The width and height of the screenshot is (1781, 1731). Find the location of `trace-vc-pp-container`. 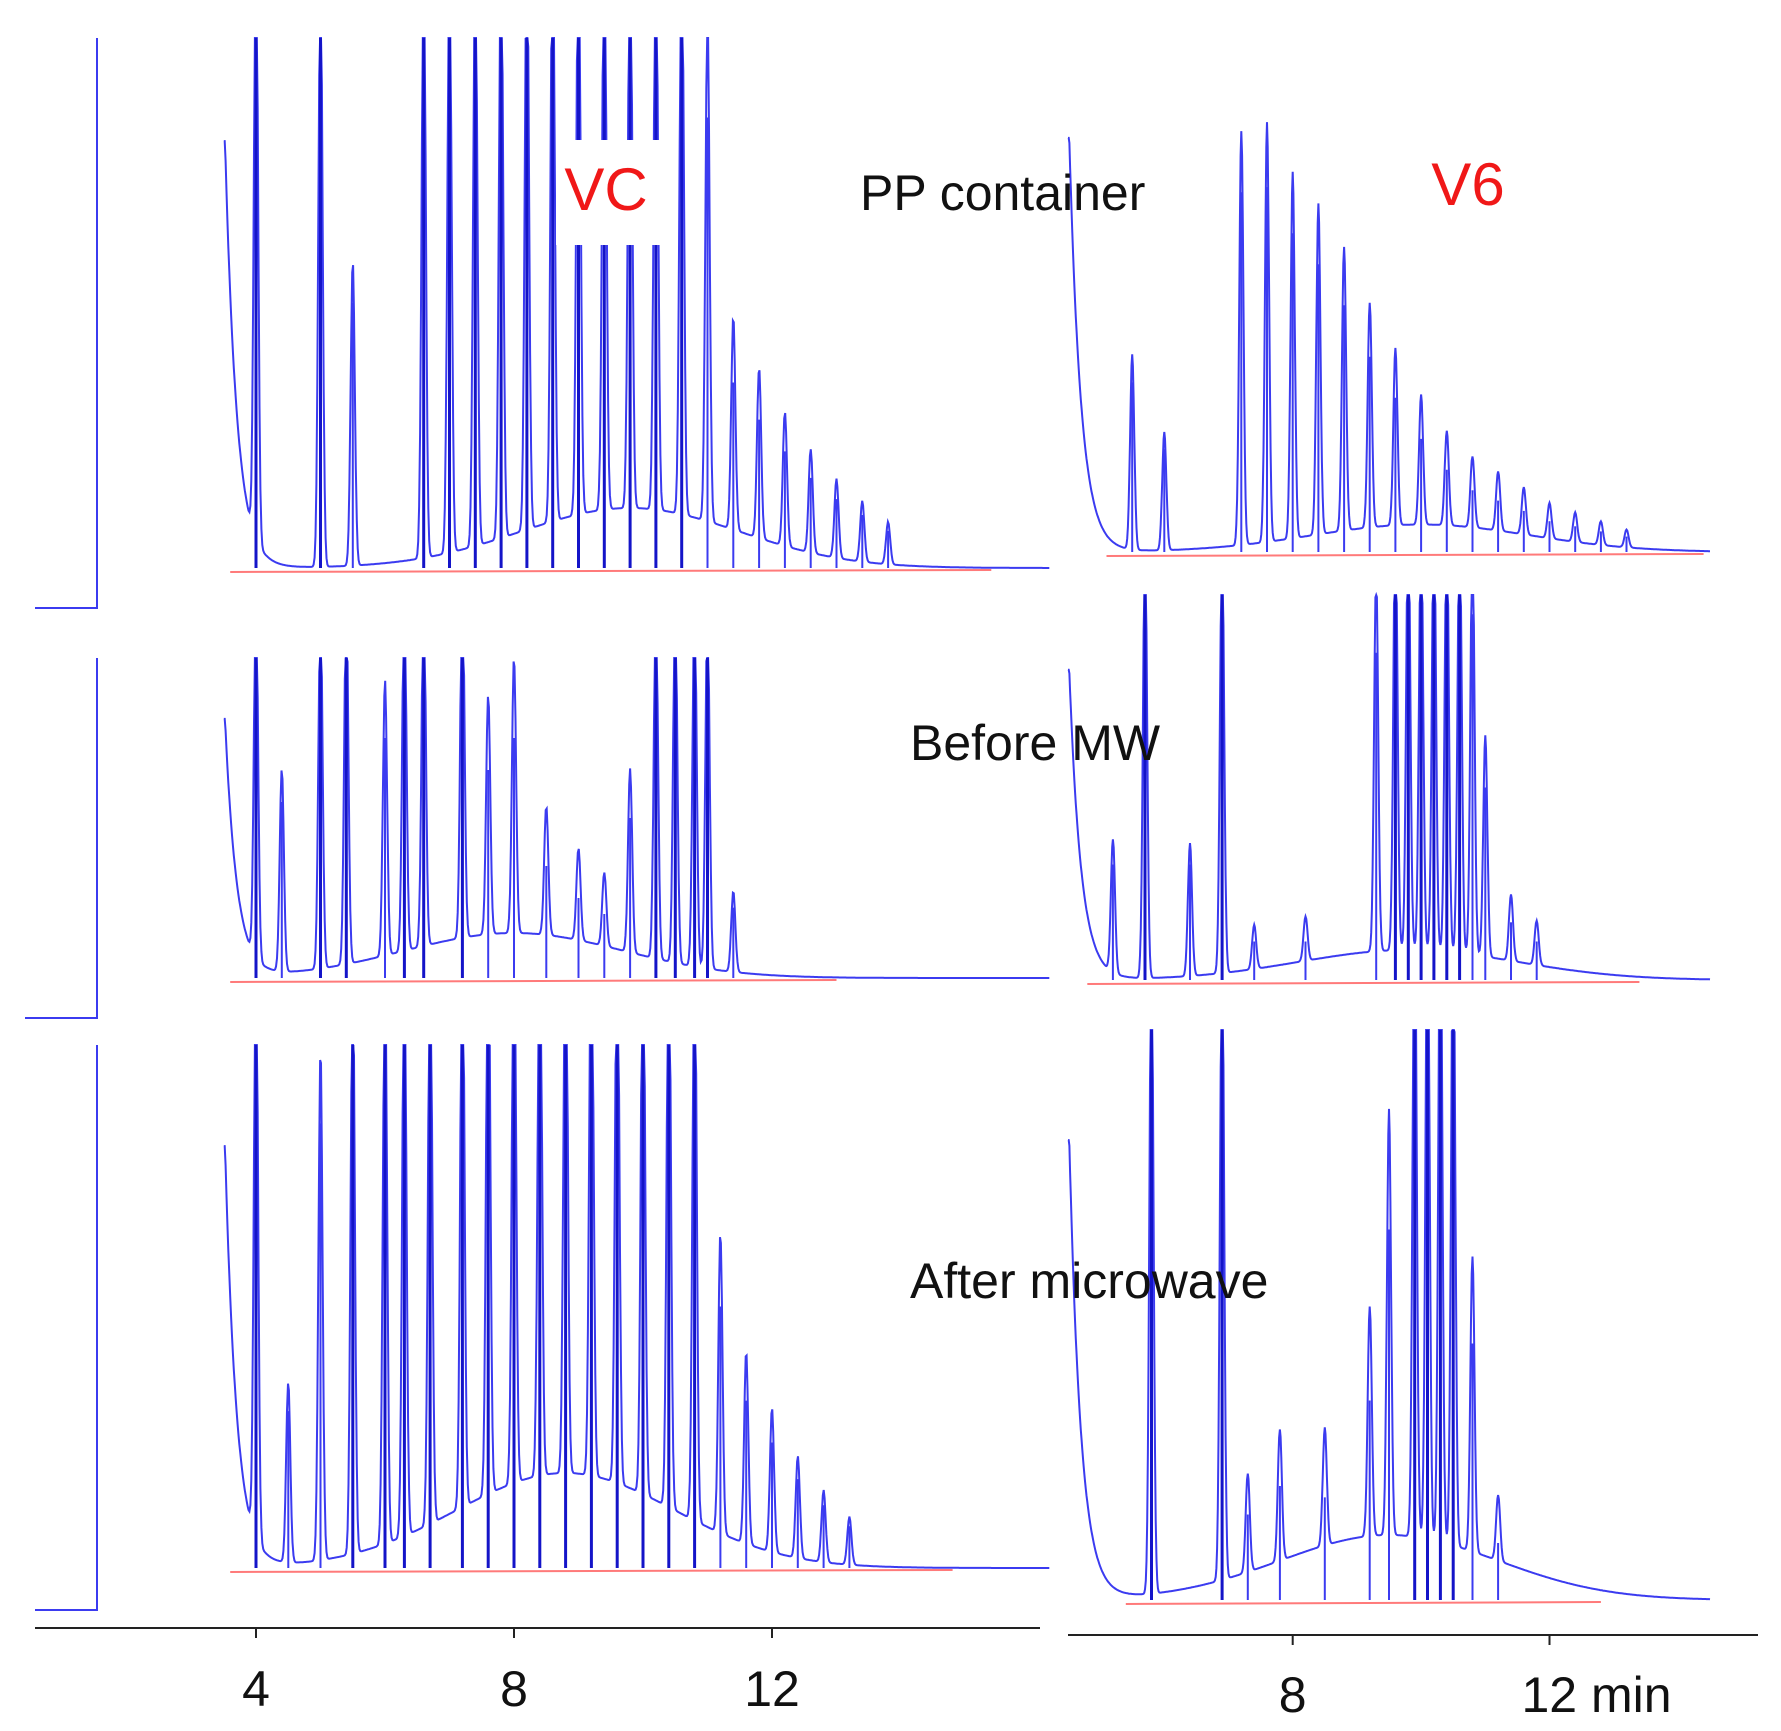

trace-vc-pp-container is located at coordinates (636, 303).